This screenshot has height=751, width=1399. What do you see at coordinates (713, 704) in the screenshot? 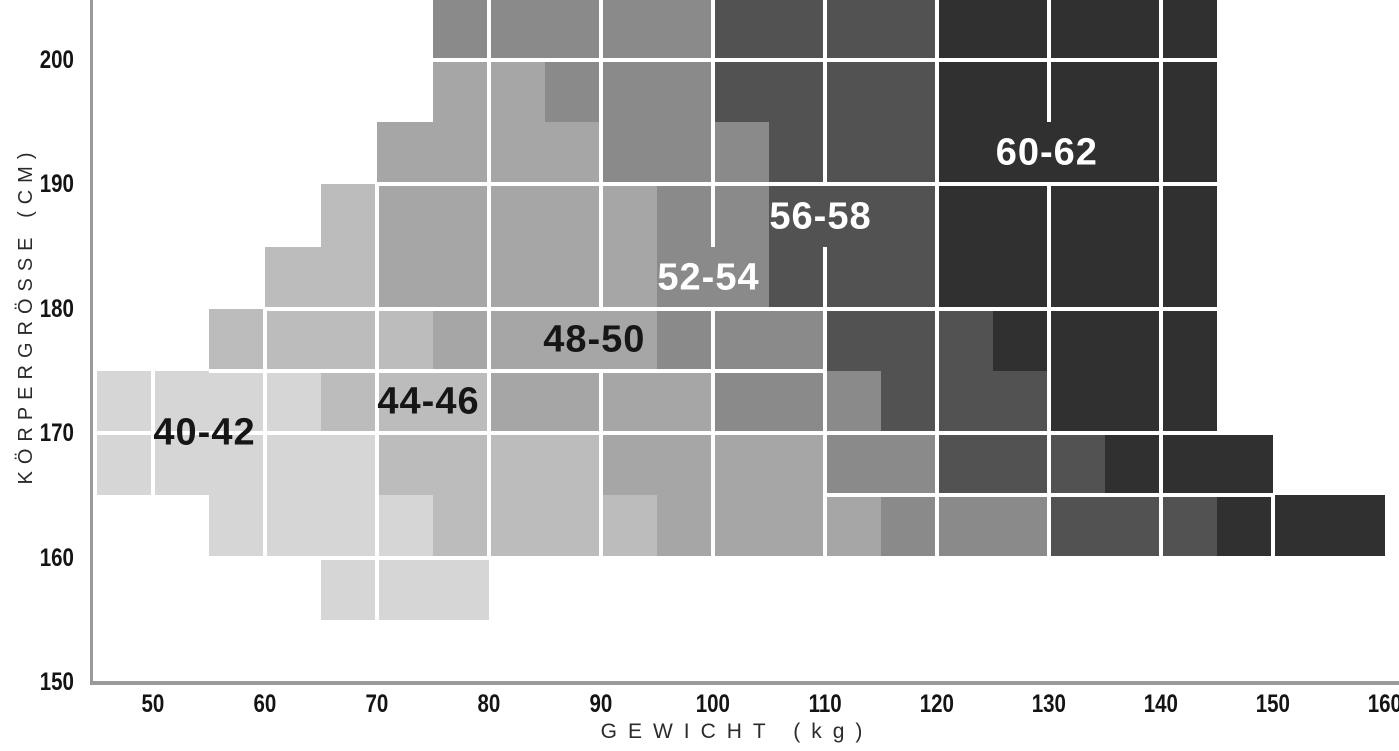
I see `x-tick-label: 100` at bounding box center [713, 704].